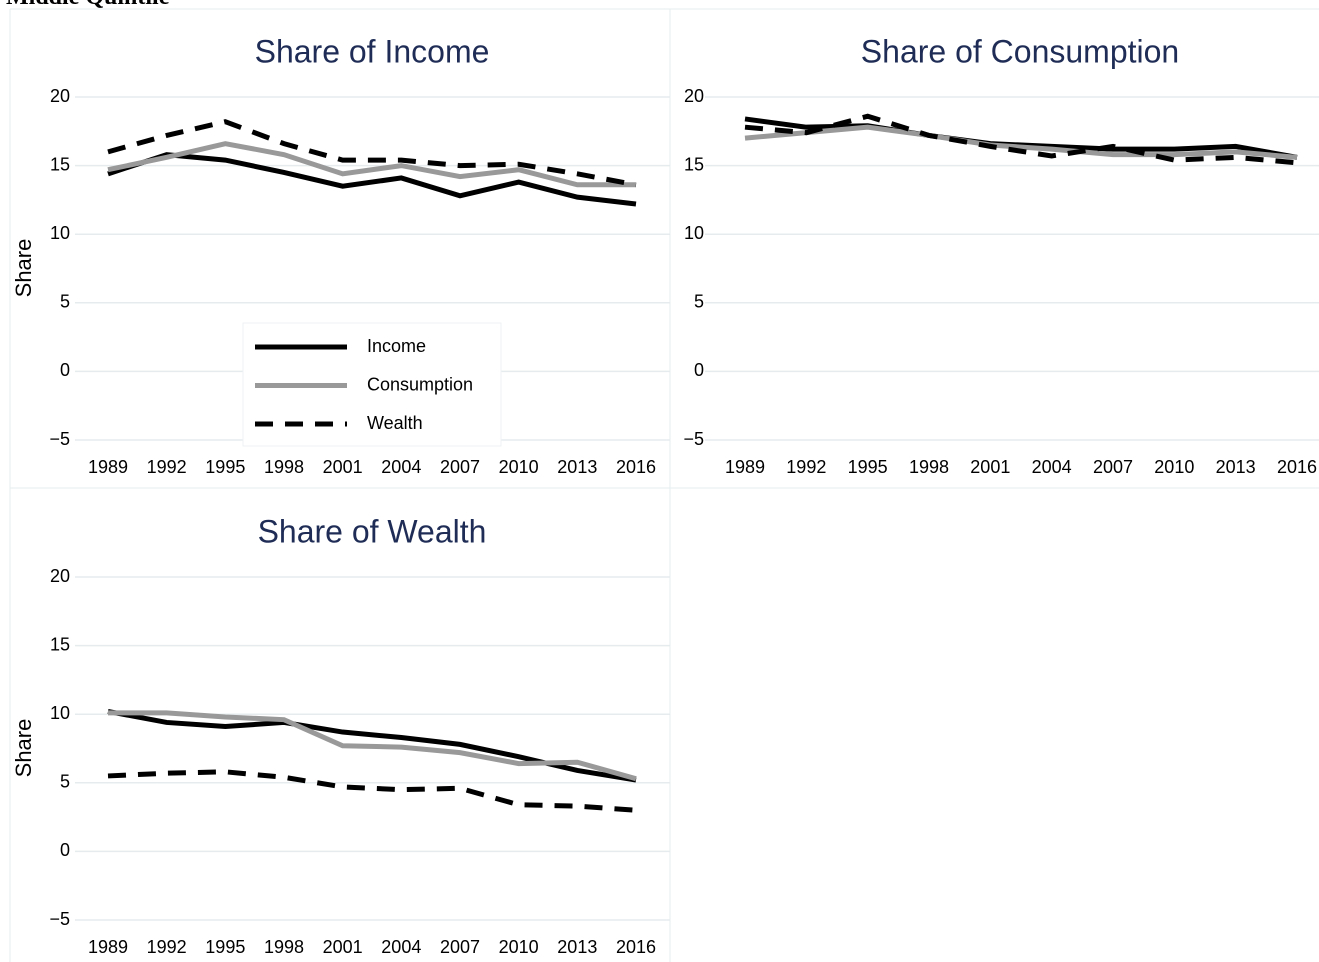 The width and height of the screenshot is (1319, 962). What do you see at coordinates (420, 384) in the screenshot?
I see `legend-label: Consumption` at bounding box center [420, 384].